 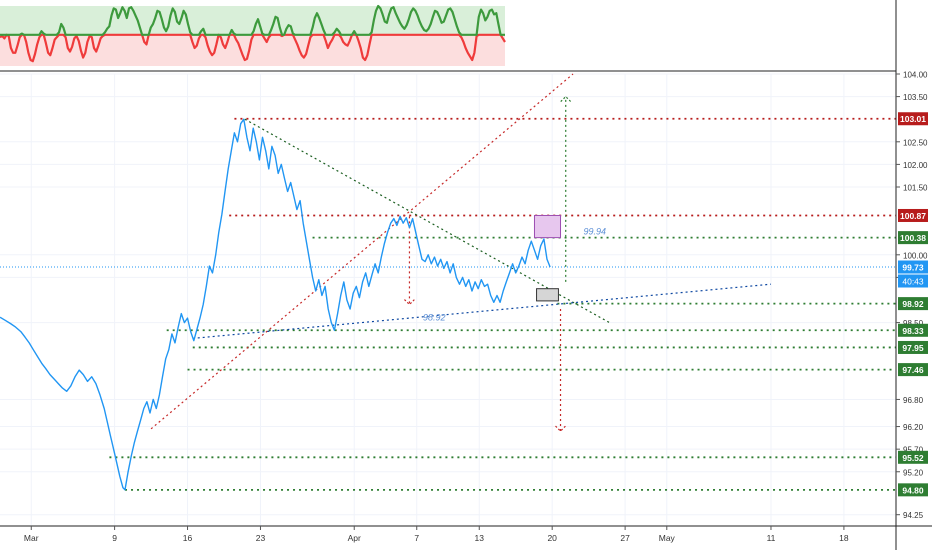 What do you see at coordinates (771, 538) in the screenshot?
I see `time-tick-label: 11` at bounding box center [771, 538].